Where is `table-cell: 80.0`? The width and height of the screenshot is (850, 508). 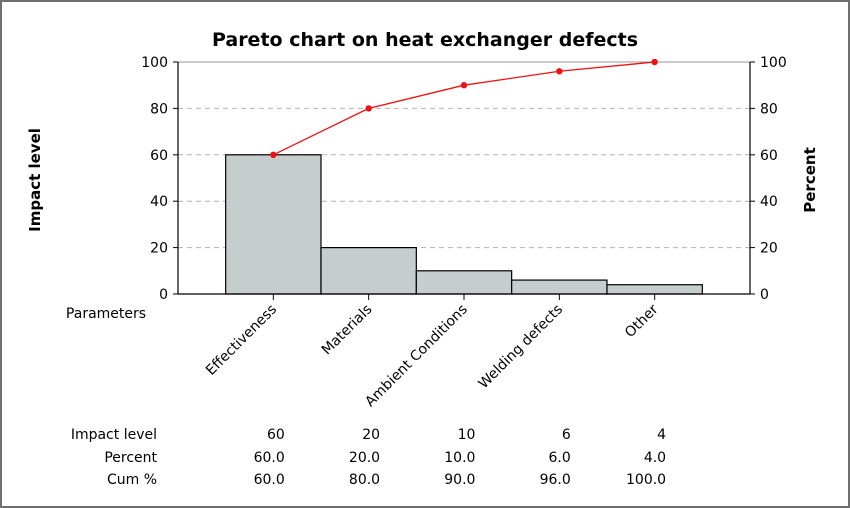
table-cell: 80.0 is located at coordinates (364, 480).